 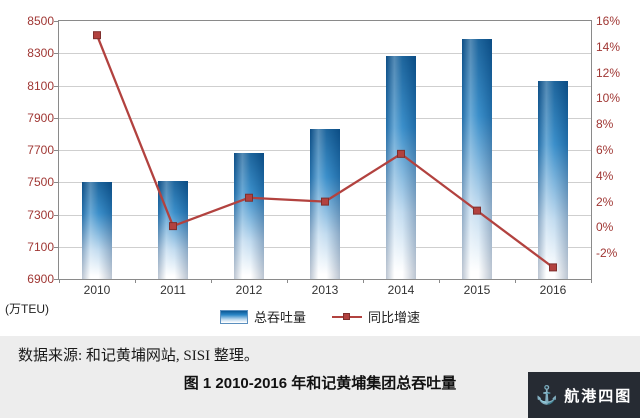 I want to click on y-axis-left-label: 7300, so click(x=40, y=214).